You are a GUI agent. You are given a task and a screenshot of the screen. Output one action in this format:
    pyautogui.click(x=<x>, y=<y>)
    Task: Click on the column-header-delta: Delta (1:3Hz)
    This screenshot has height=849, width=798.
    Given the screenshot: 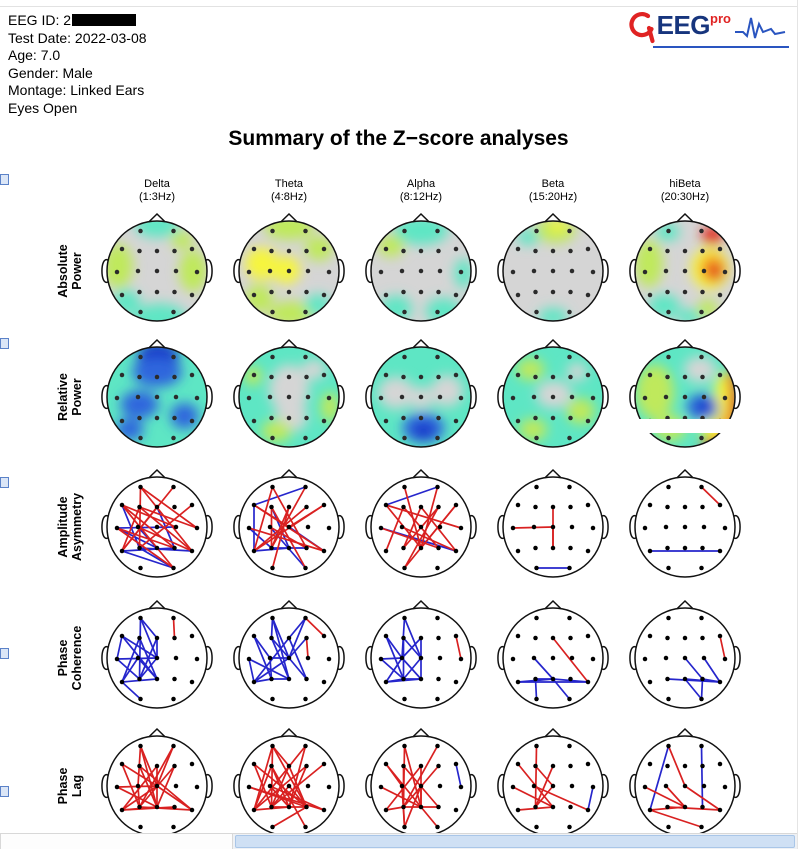 What is the action you would take?
    pyautogui.click(x=157, y=190)
    